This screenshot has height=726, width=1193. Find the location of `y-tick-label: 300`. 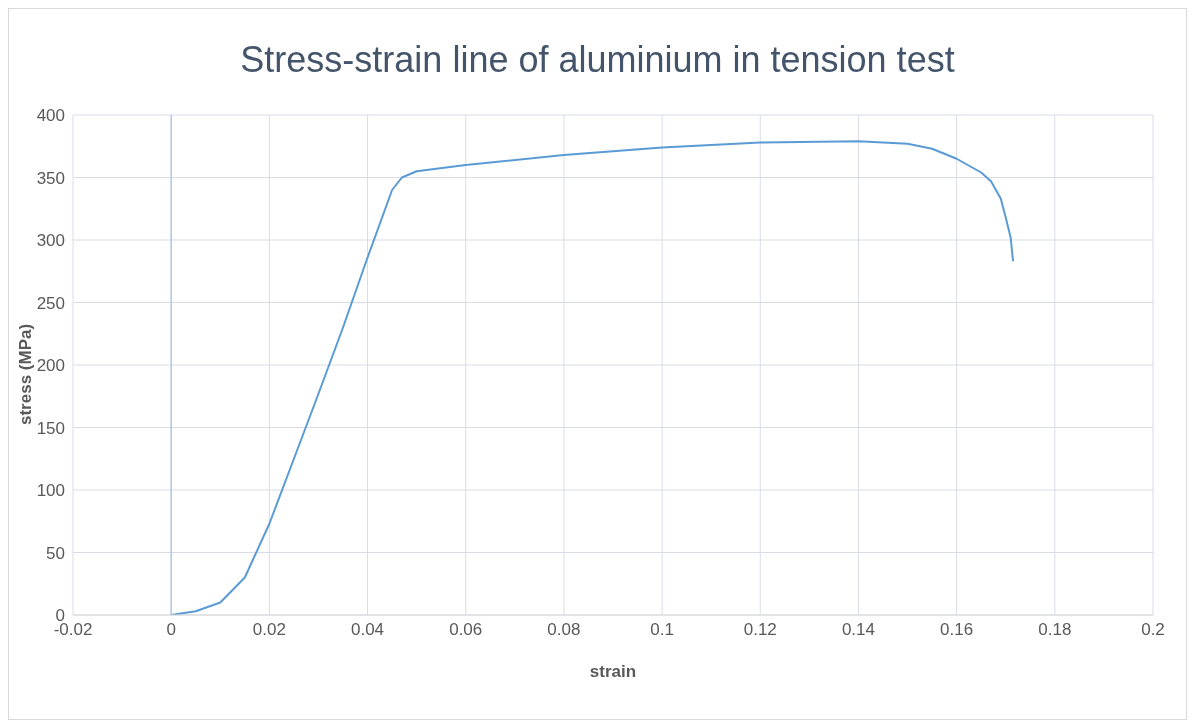

y-tick-label: 300 is located at coordinates (50, 241).